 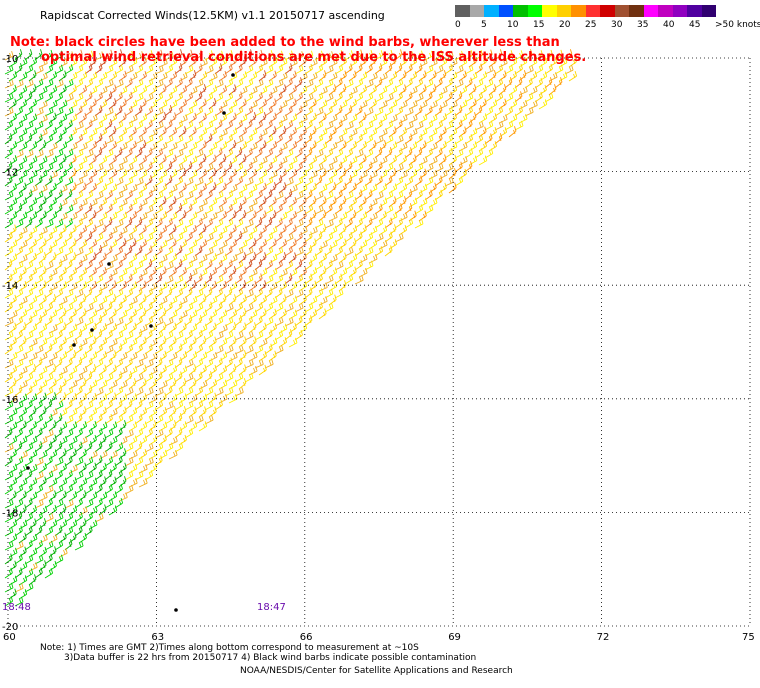 I want to click on latitude-label: -14, so click(x=10, y=286).